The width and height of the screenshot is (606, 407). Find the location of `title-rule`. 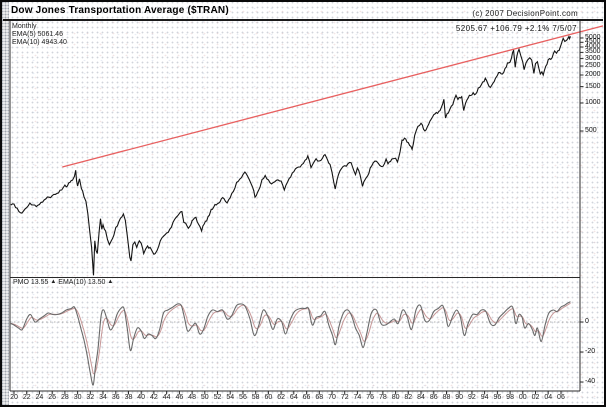

title-rule is located at coordinates (303, 20).